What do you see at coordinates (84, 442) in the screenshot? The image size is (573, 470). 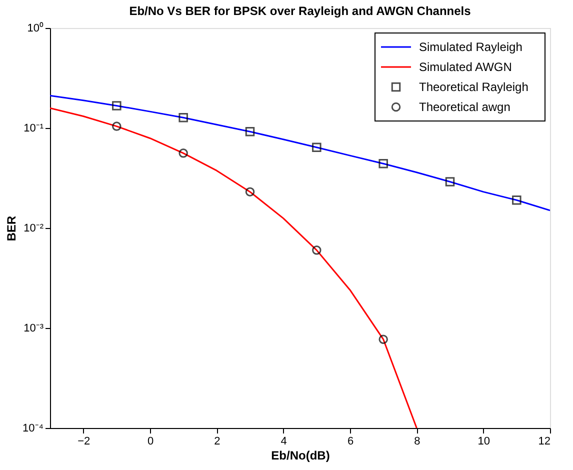 I see `x-tick-label: −2` at bounding box center [84, 442].